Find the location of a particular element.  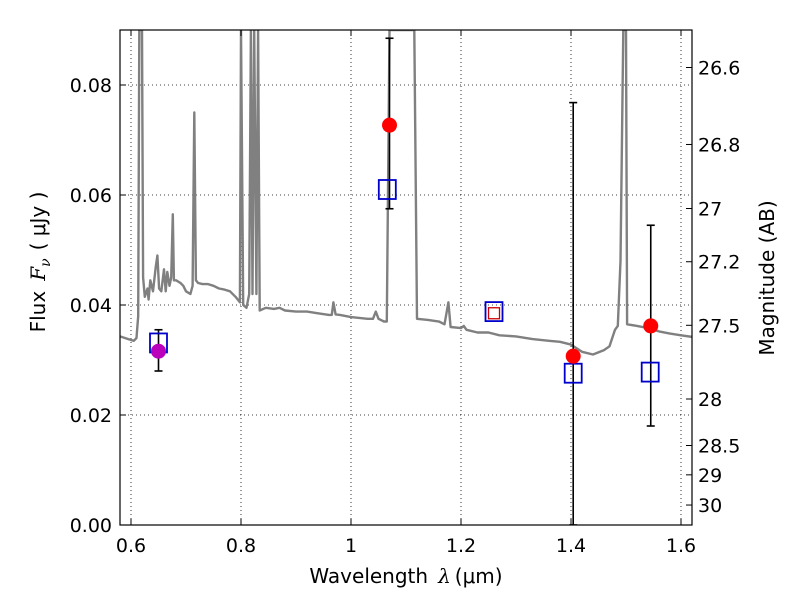

y-tick-label: 0.02 is located at coordinates (91, 416).